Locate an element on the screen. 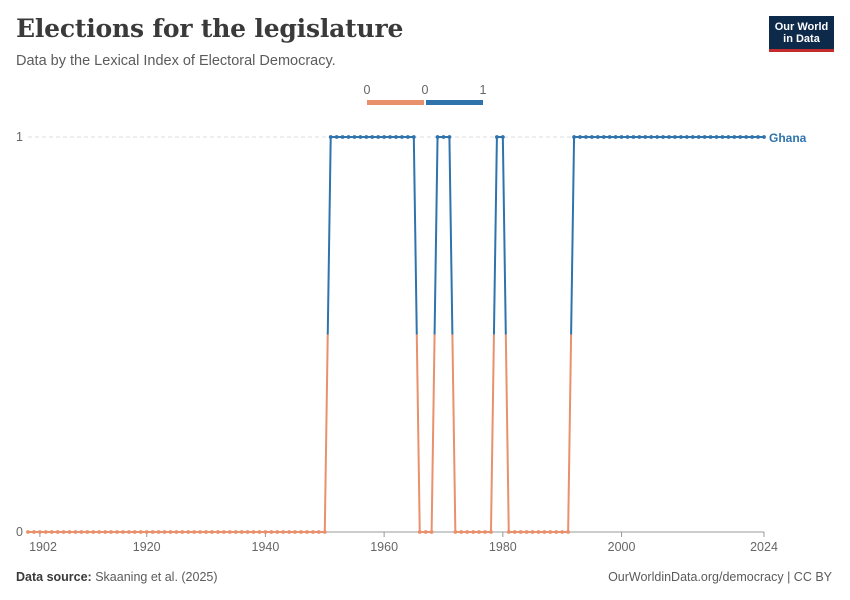 This screenshot has width=850, height=600. data-point-1968 is located at coordinates (431, 532).